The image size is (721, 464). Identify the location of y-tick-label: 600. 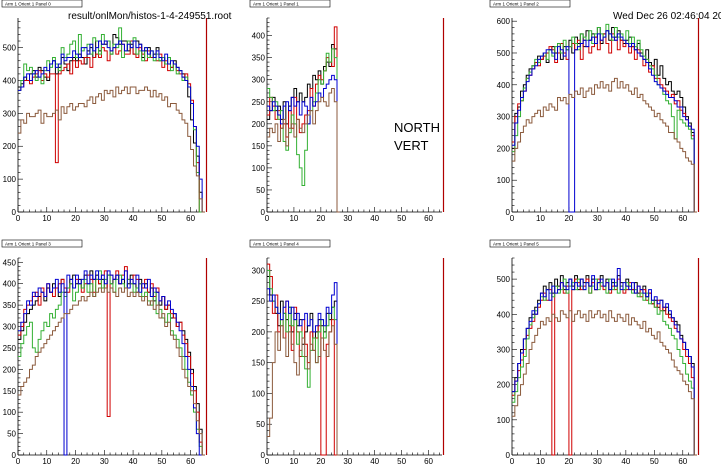
(504, 21).